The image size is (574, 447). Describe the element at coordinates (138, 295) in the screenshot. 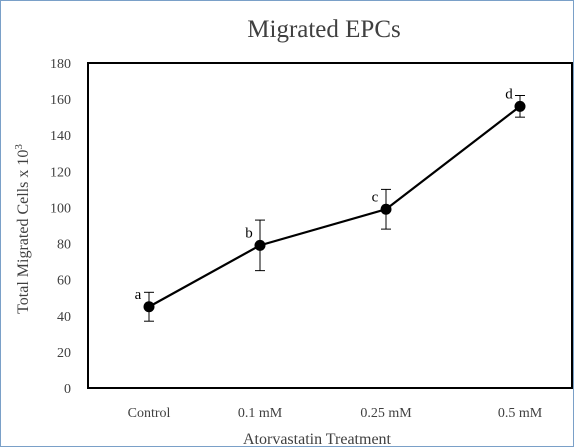

I see `data-point-label: a` at that location.